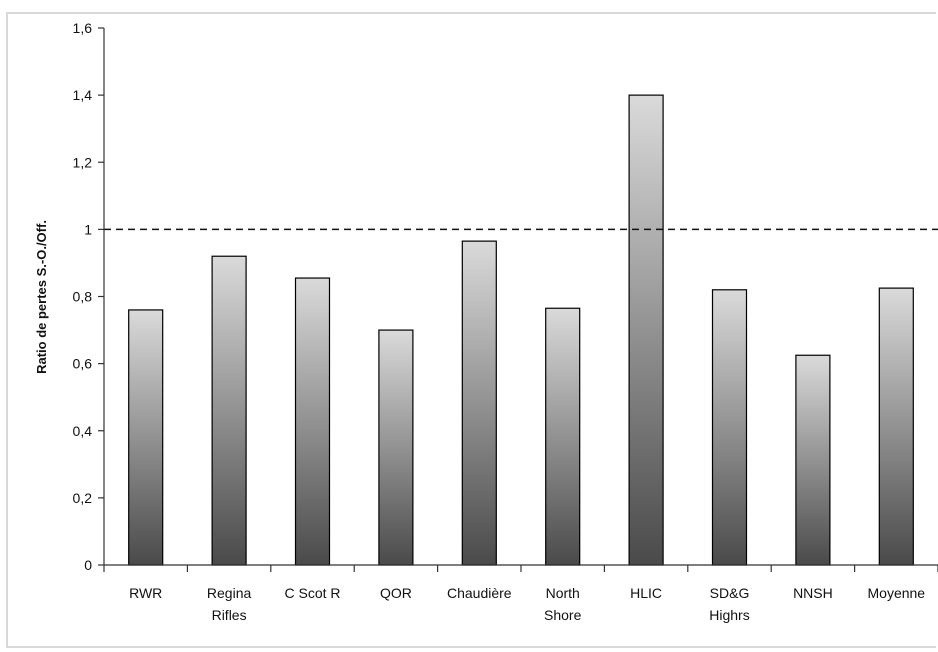 This screenshot has width=938, height=652. Describe the element at coordinates (897, 593) in the screenshot. I see `x-tick-label-9: Moyenne` at that location.